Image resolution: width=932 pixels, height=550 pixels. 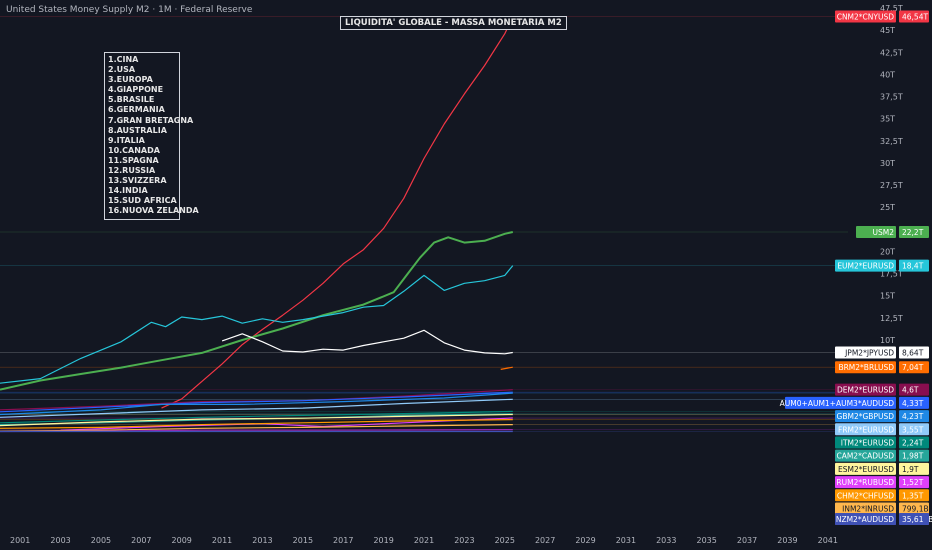 I want to click on series-line-rum2-rubusd, so click(x=286, y=424).